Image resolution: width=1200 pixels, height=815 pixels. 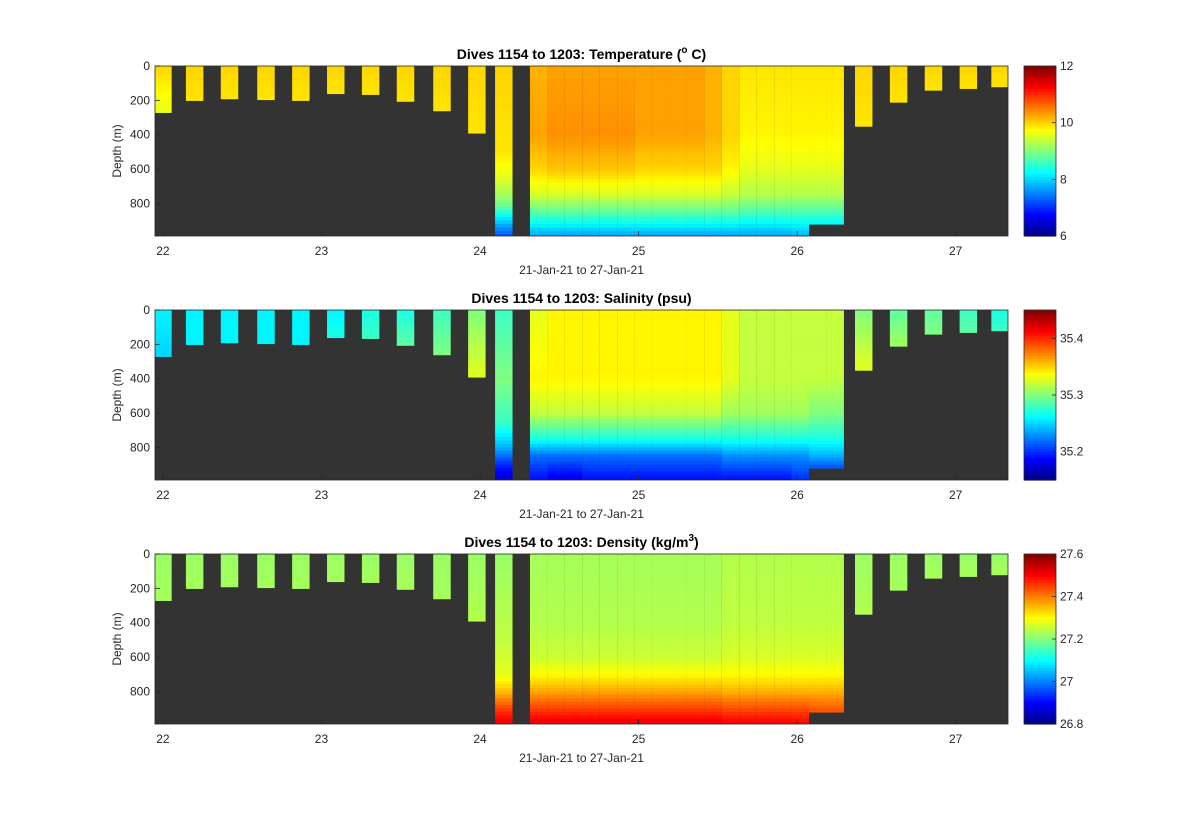 What do you see at coordinates (140, 691) in the screenshot?
I see `y-tick-label: 800` at bounding box center [140, 691].